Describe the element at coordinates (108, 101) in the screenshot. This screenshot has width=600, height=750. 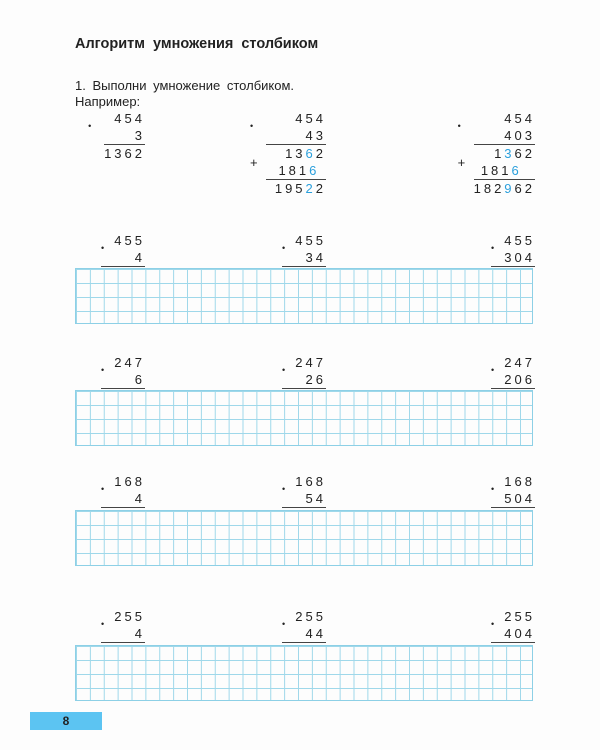
I see `task-example-label: Например:` at that location.